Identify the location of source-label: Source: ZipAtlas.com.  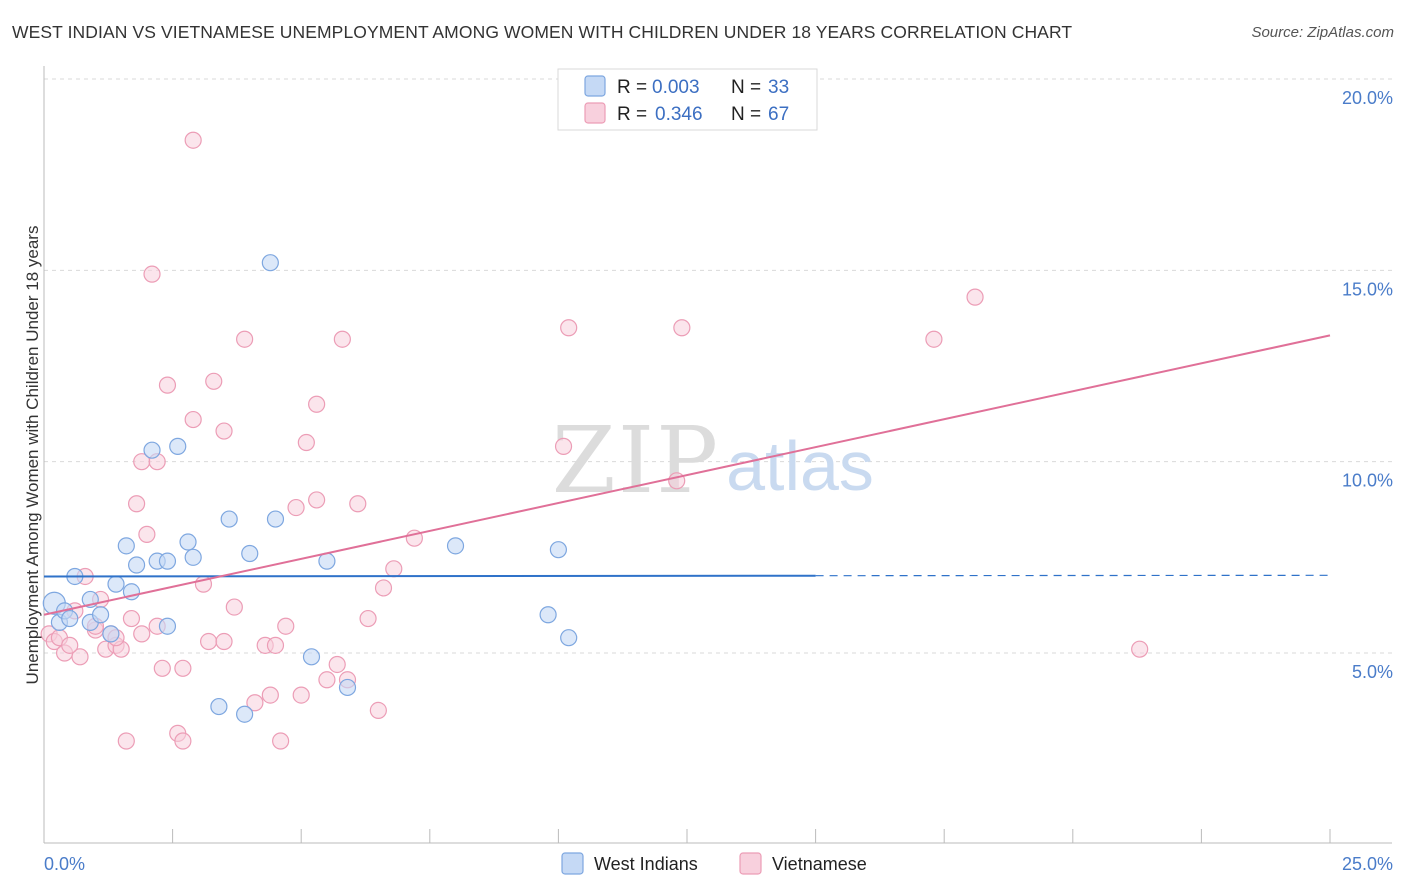
(1322, 32).